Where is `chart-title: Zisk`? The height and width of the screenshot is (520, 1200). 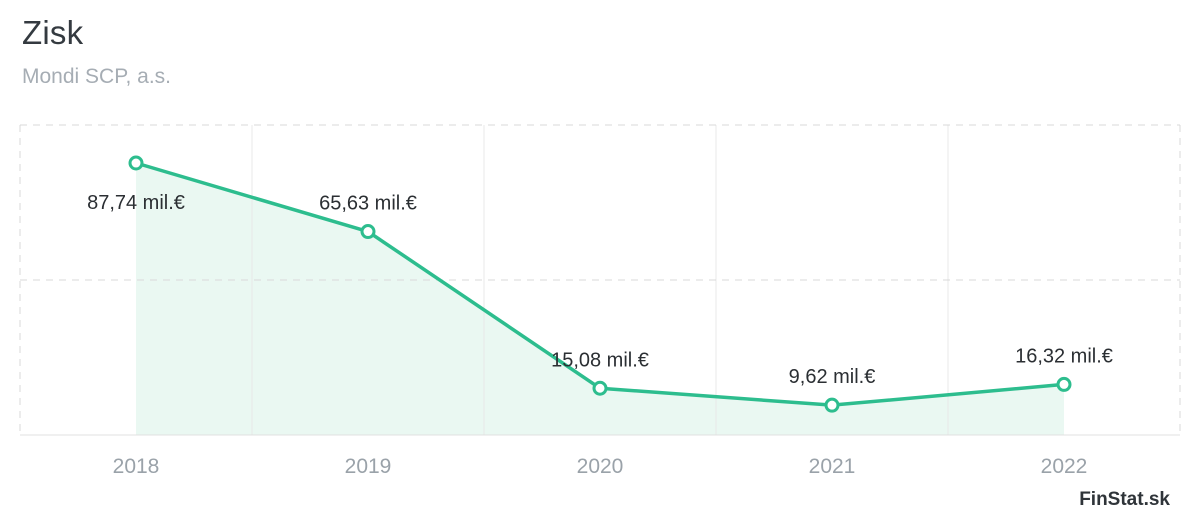 chart-title: Zisk is located at coordinates (53, 32).